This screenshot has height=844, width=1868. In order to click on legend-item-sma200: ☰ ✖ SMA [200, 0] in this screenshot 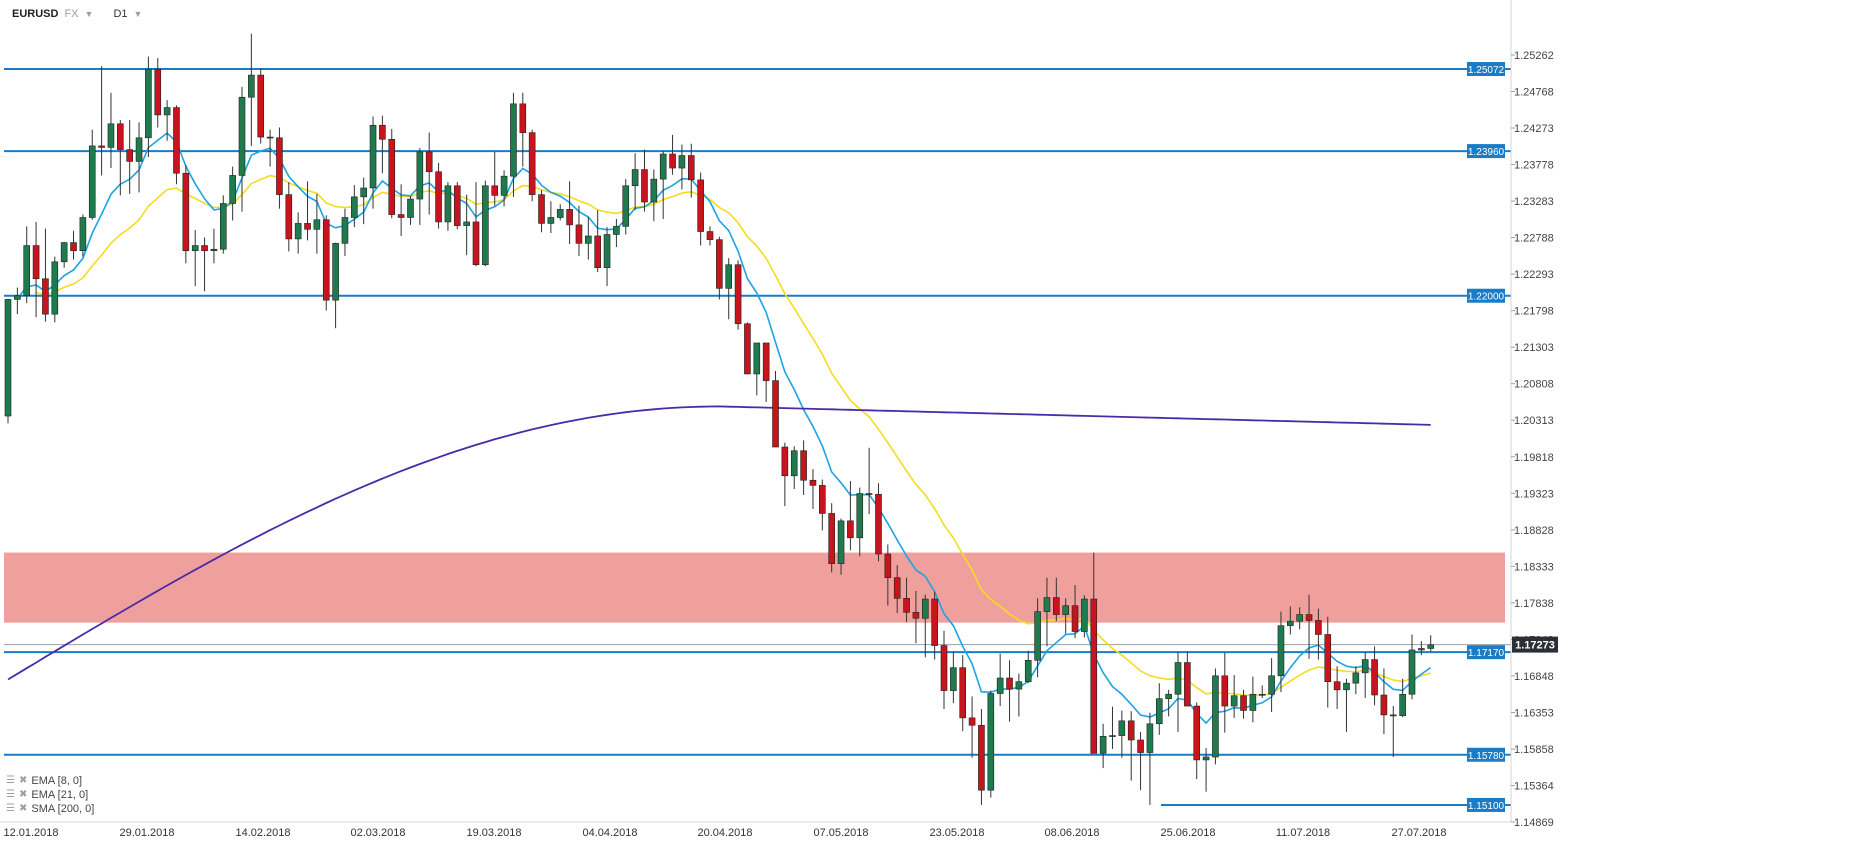, I will do `click(50, 809)`.